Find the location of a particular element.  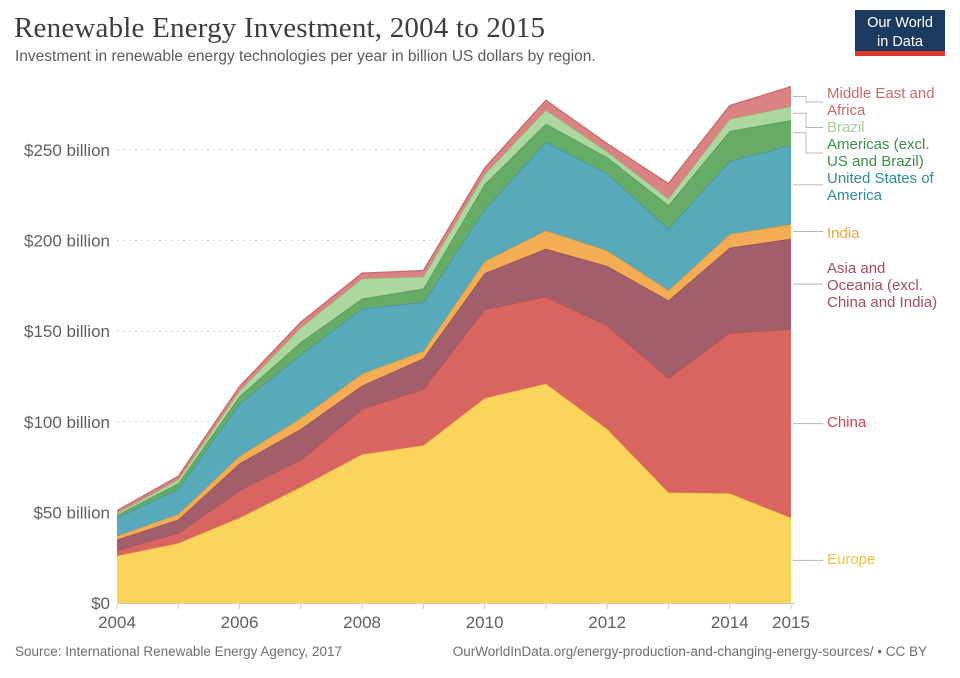

legend-item-europe: Europe is located at coordinates (893, 559).